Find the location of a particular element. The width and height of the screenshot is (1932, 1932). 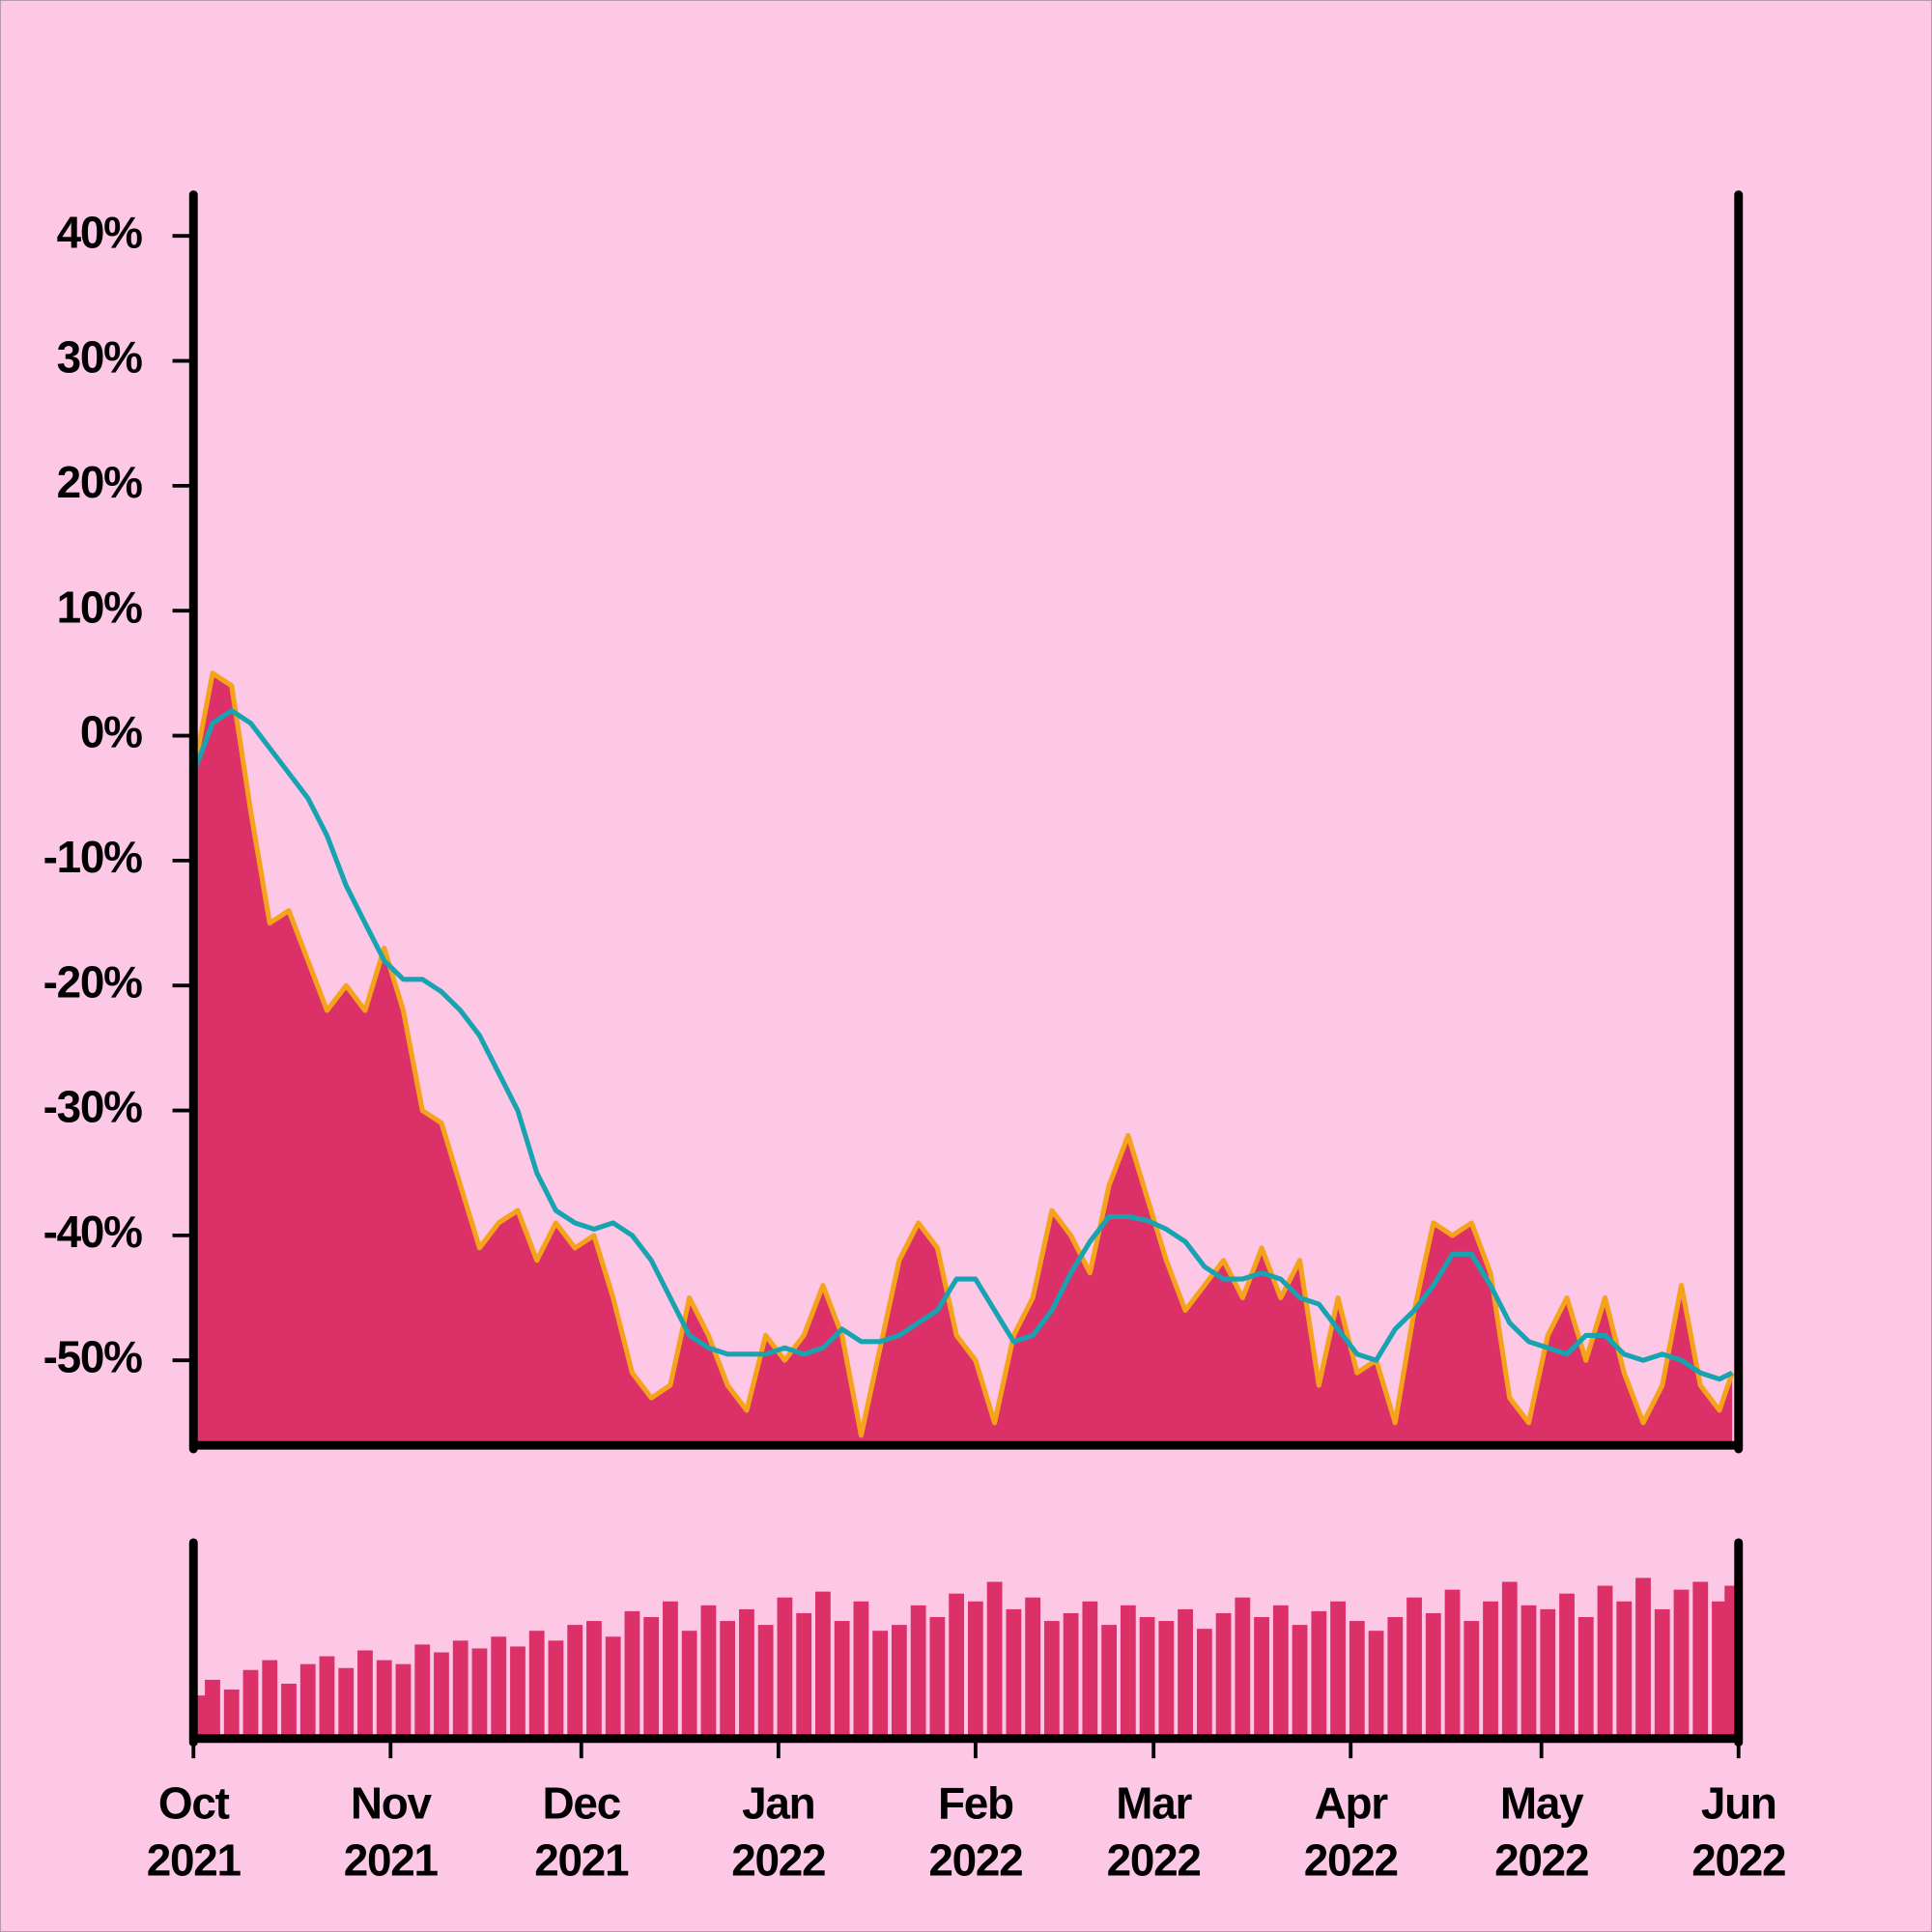

y-tick-label: 20% is located at coordinates (100, 482).